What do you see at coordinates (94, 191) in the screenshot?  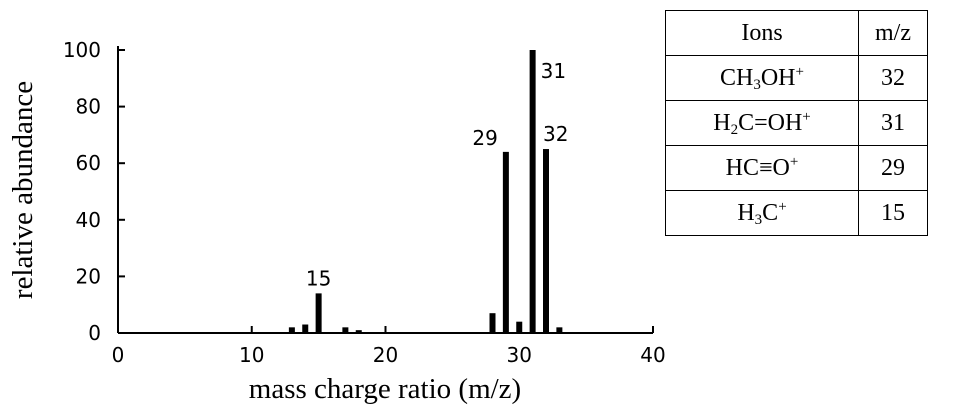 I see `y-axis-ticks: 0 20 40 60 80 100` at bounding box center [94, 191].